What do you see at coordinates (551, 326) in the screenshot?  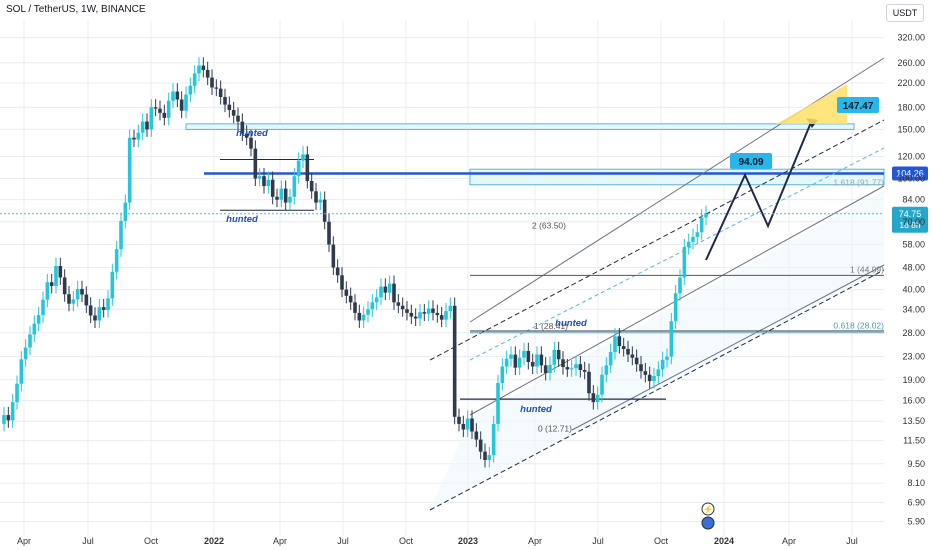 I see `fib-label: 1 (28.41)` at bounding box center [551, 326].